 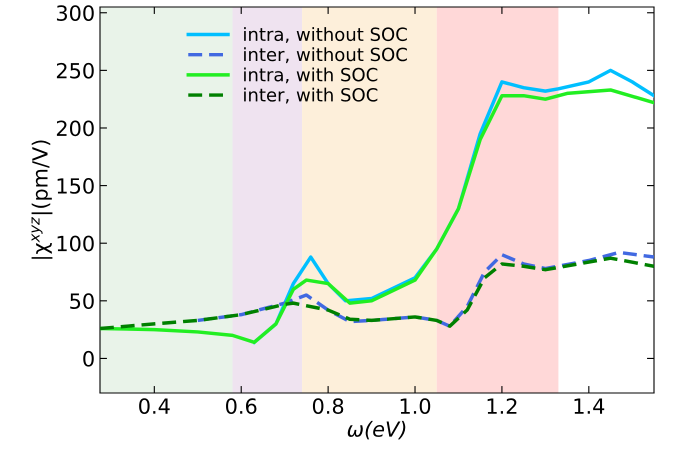 What do you see at coordinates (311, 96) in the screenshot?
I see `legend-label: inter, with SOC` at bounding box center [311, 96].